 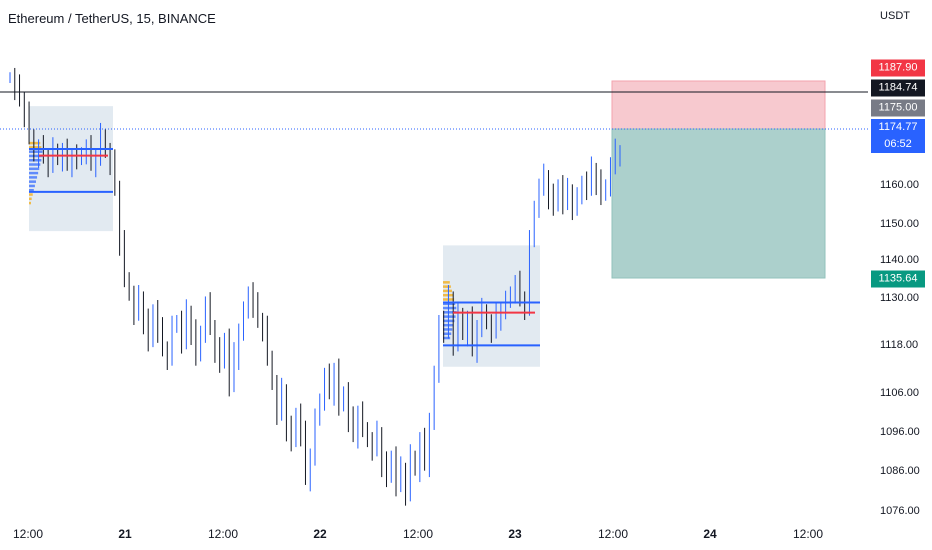 I want to click on price-tick-label: 1150.00, so click(x=899, y=224).